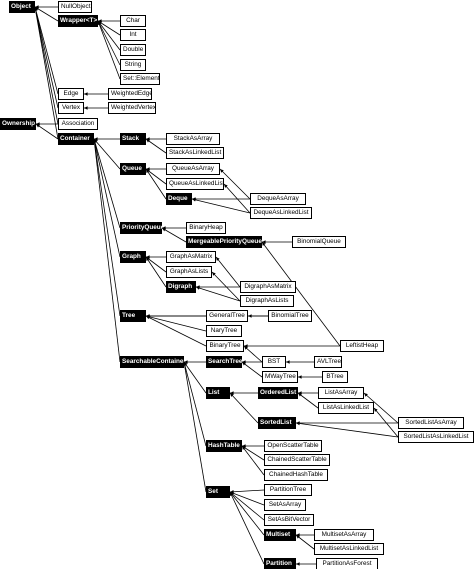  I want to click on edge-list-as-array-to-sorted-list-as-array, so click(381, 408).